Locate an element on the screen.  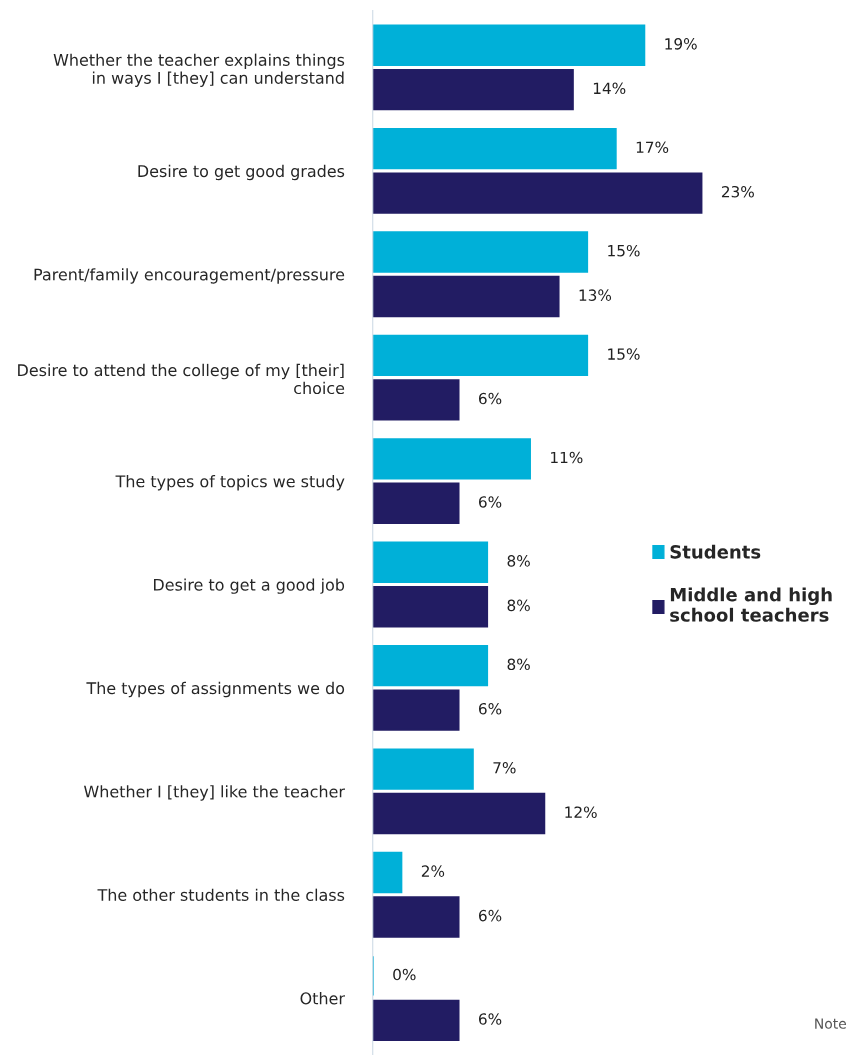
data-label: 12% is located at coordinates (581, 812).